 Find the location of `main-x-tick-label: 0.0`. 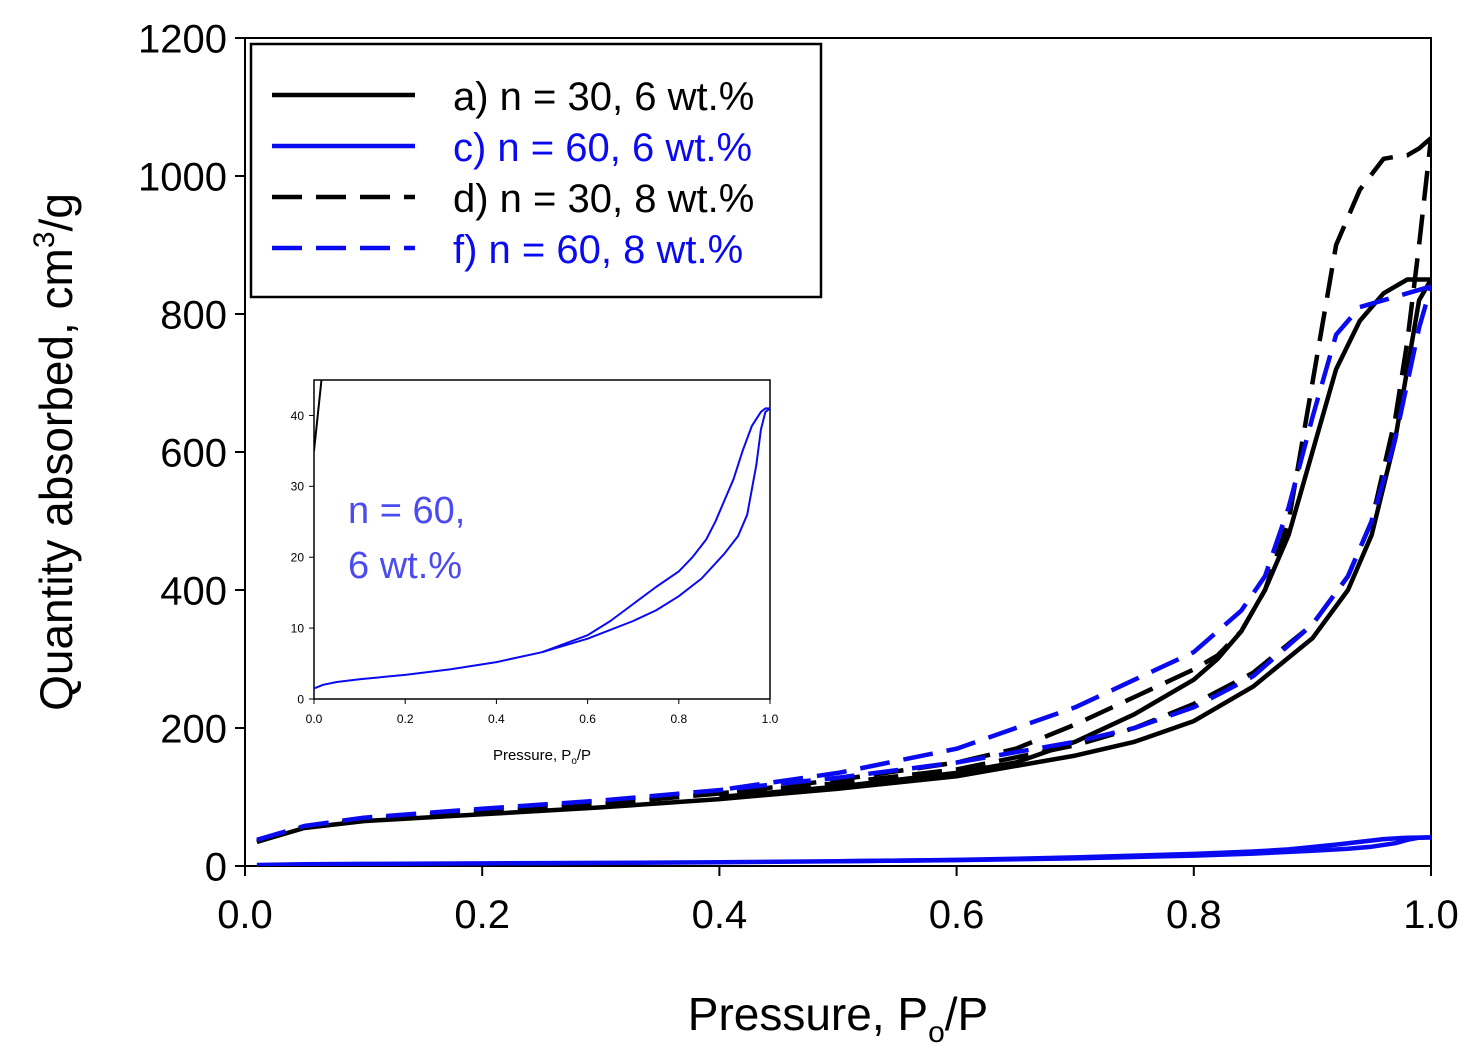

main-x-tick-label: 0.0 is located at coordinates (245, 915).